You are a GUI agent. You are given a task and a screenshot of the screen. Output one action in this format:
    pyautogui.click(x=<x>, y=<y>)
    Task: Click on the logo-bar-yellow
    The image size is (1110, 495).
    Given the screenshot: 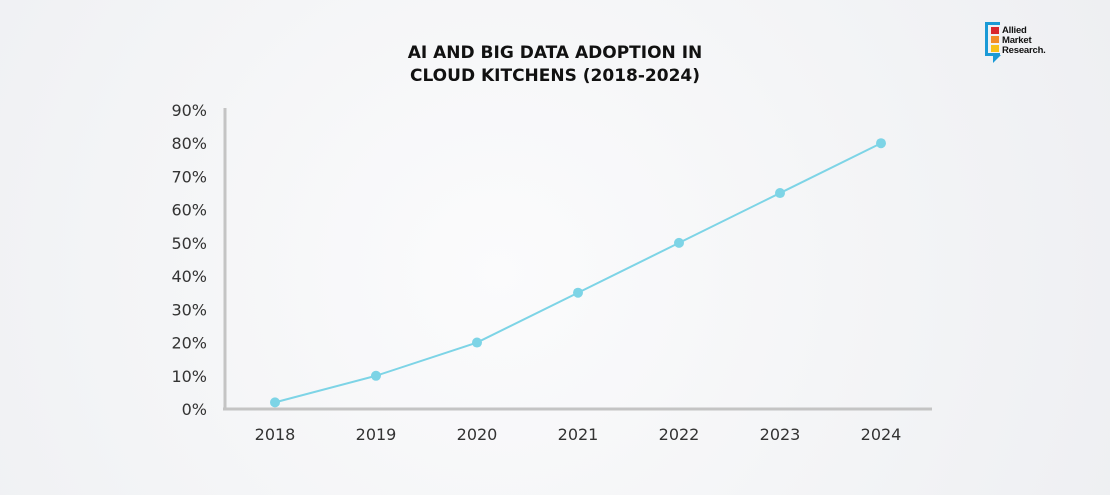 What is the action you would take?
    pyautogui.click(x=995, y=48)
    